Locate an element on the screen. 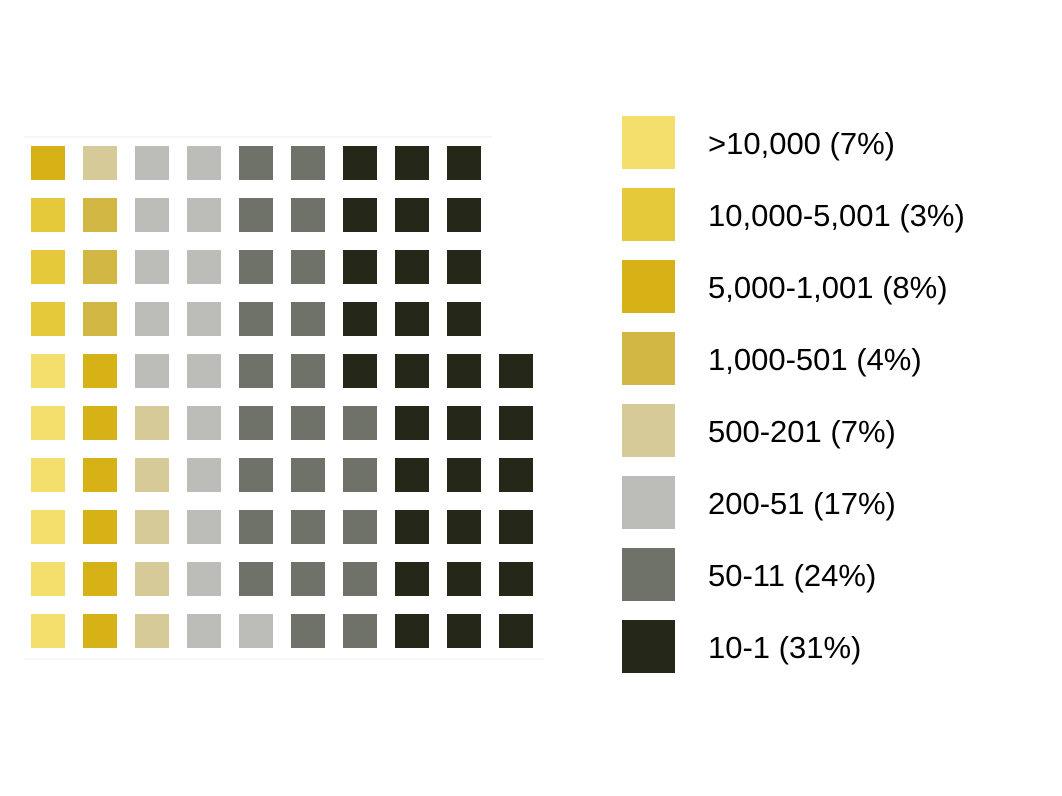  legend-label: 10,000-5,001 (3%) is located at coordinates (836, 215).